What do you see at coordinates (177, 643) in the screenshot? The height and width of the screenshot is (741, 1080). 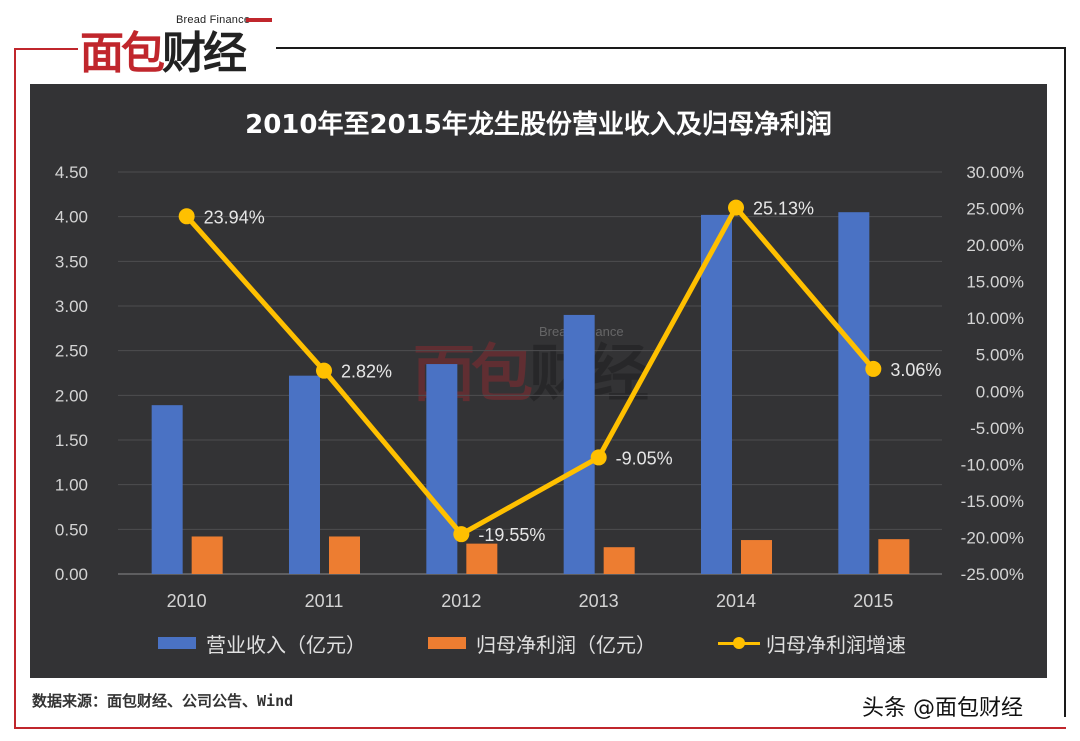 I see `legend-swatch-revenue` at bounding box center [177, 643].